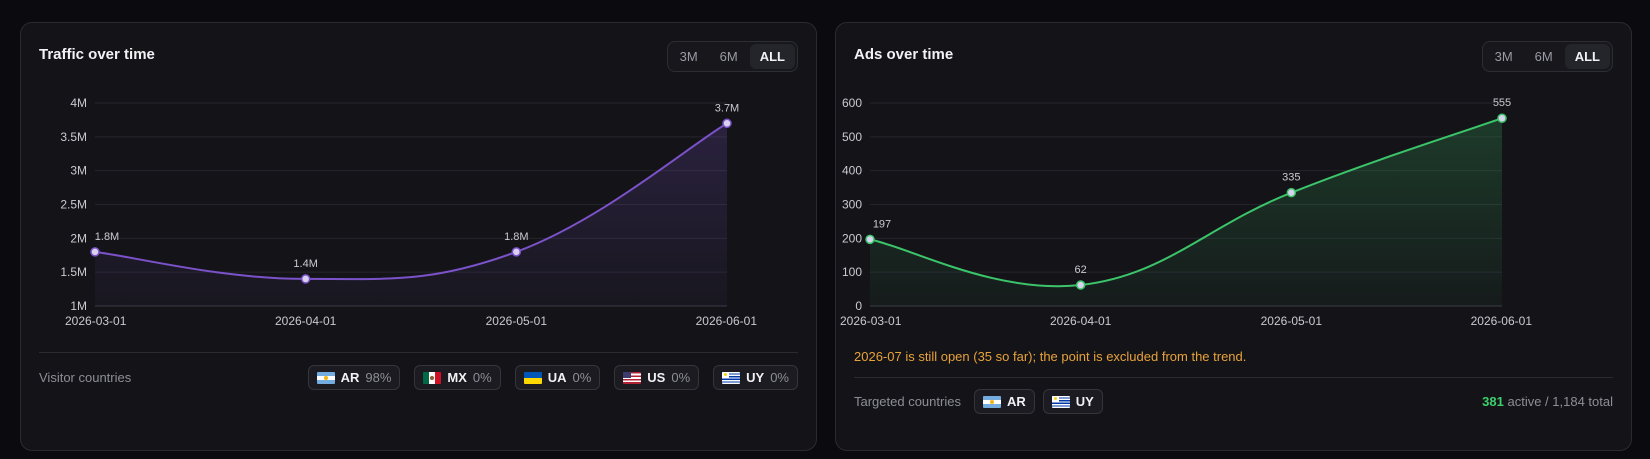  Describe the element at coordinates (858, 306) in the screenshot. I see `ads-y-tick-label: 0` at that location.